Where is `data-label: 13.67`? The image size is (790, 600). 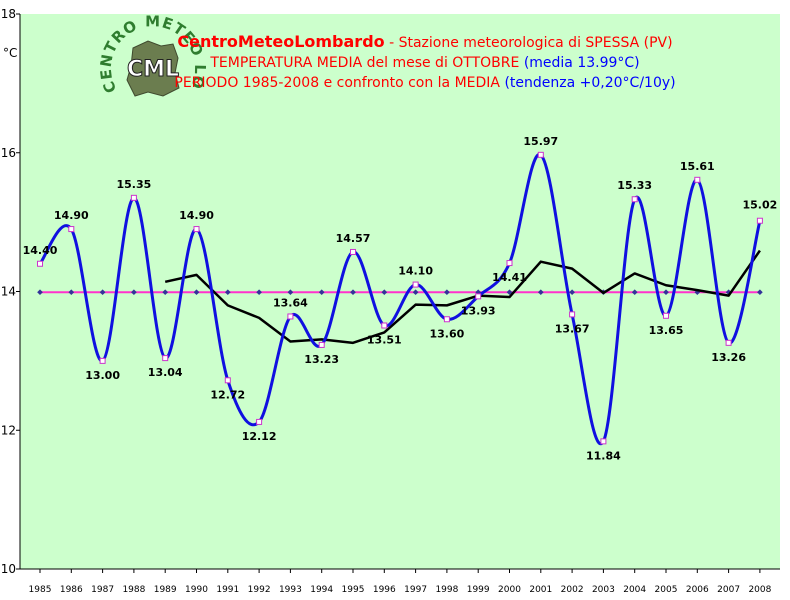
data-label: 13.67 is located at coordinates (572, 328).